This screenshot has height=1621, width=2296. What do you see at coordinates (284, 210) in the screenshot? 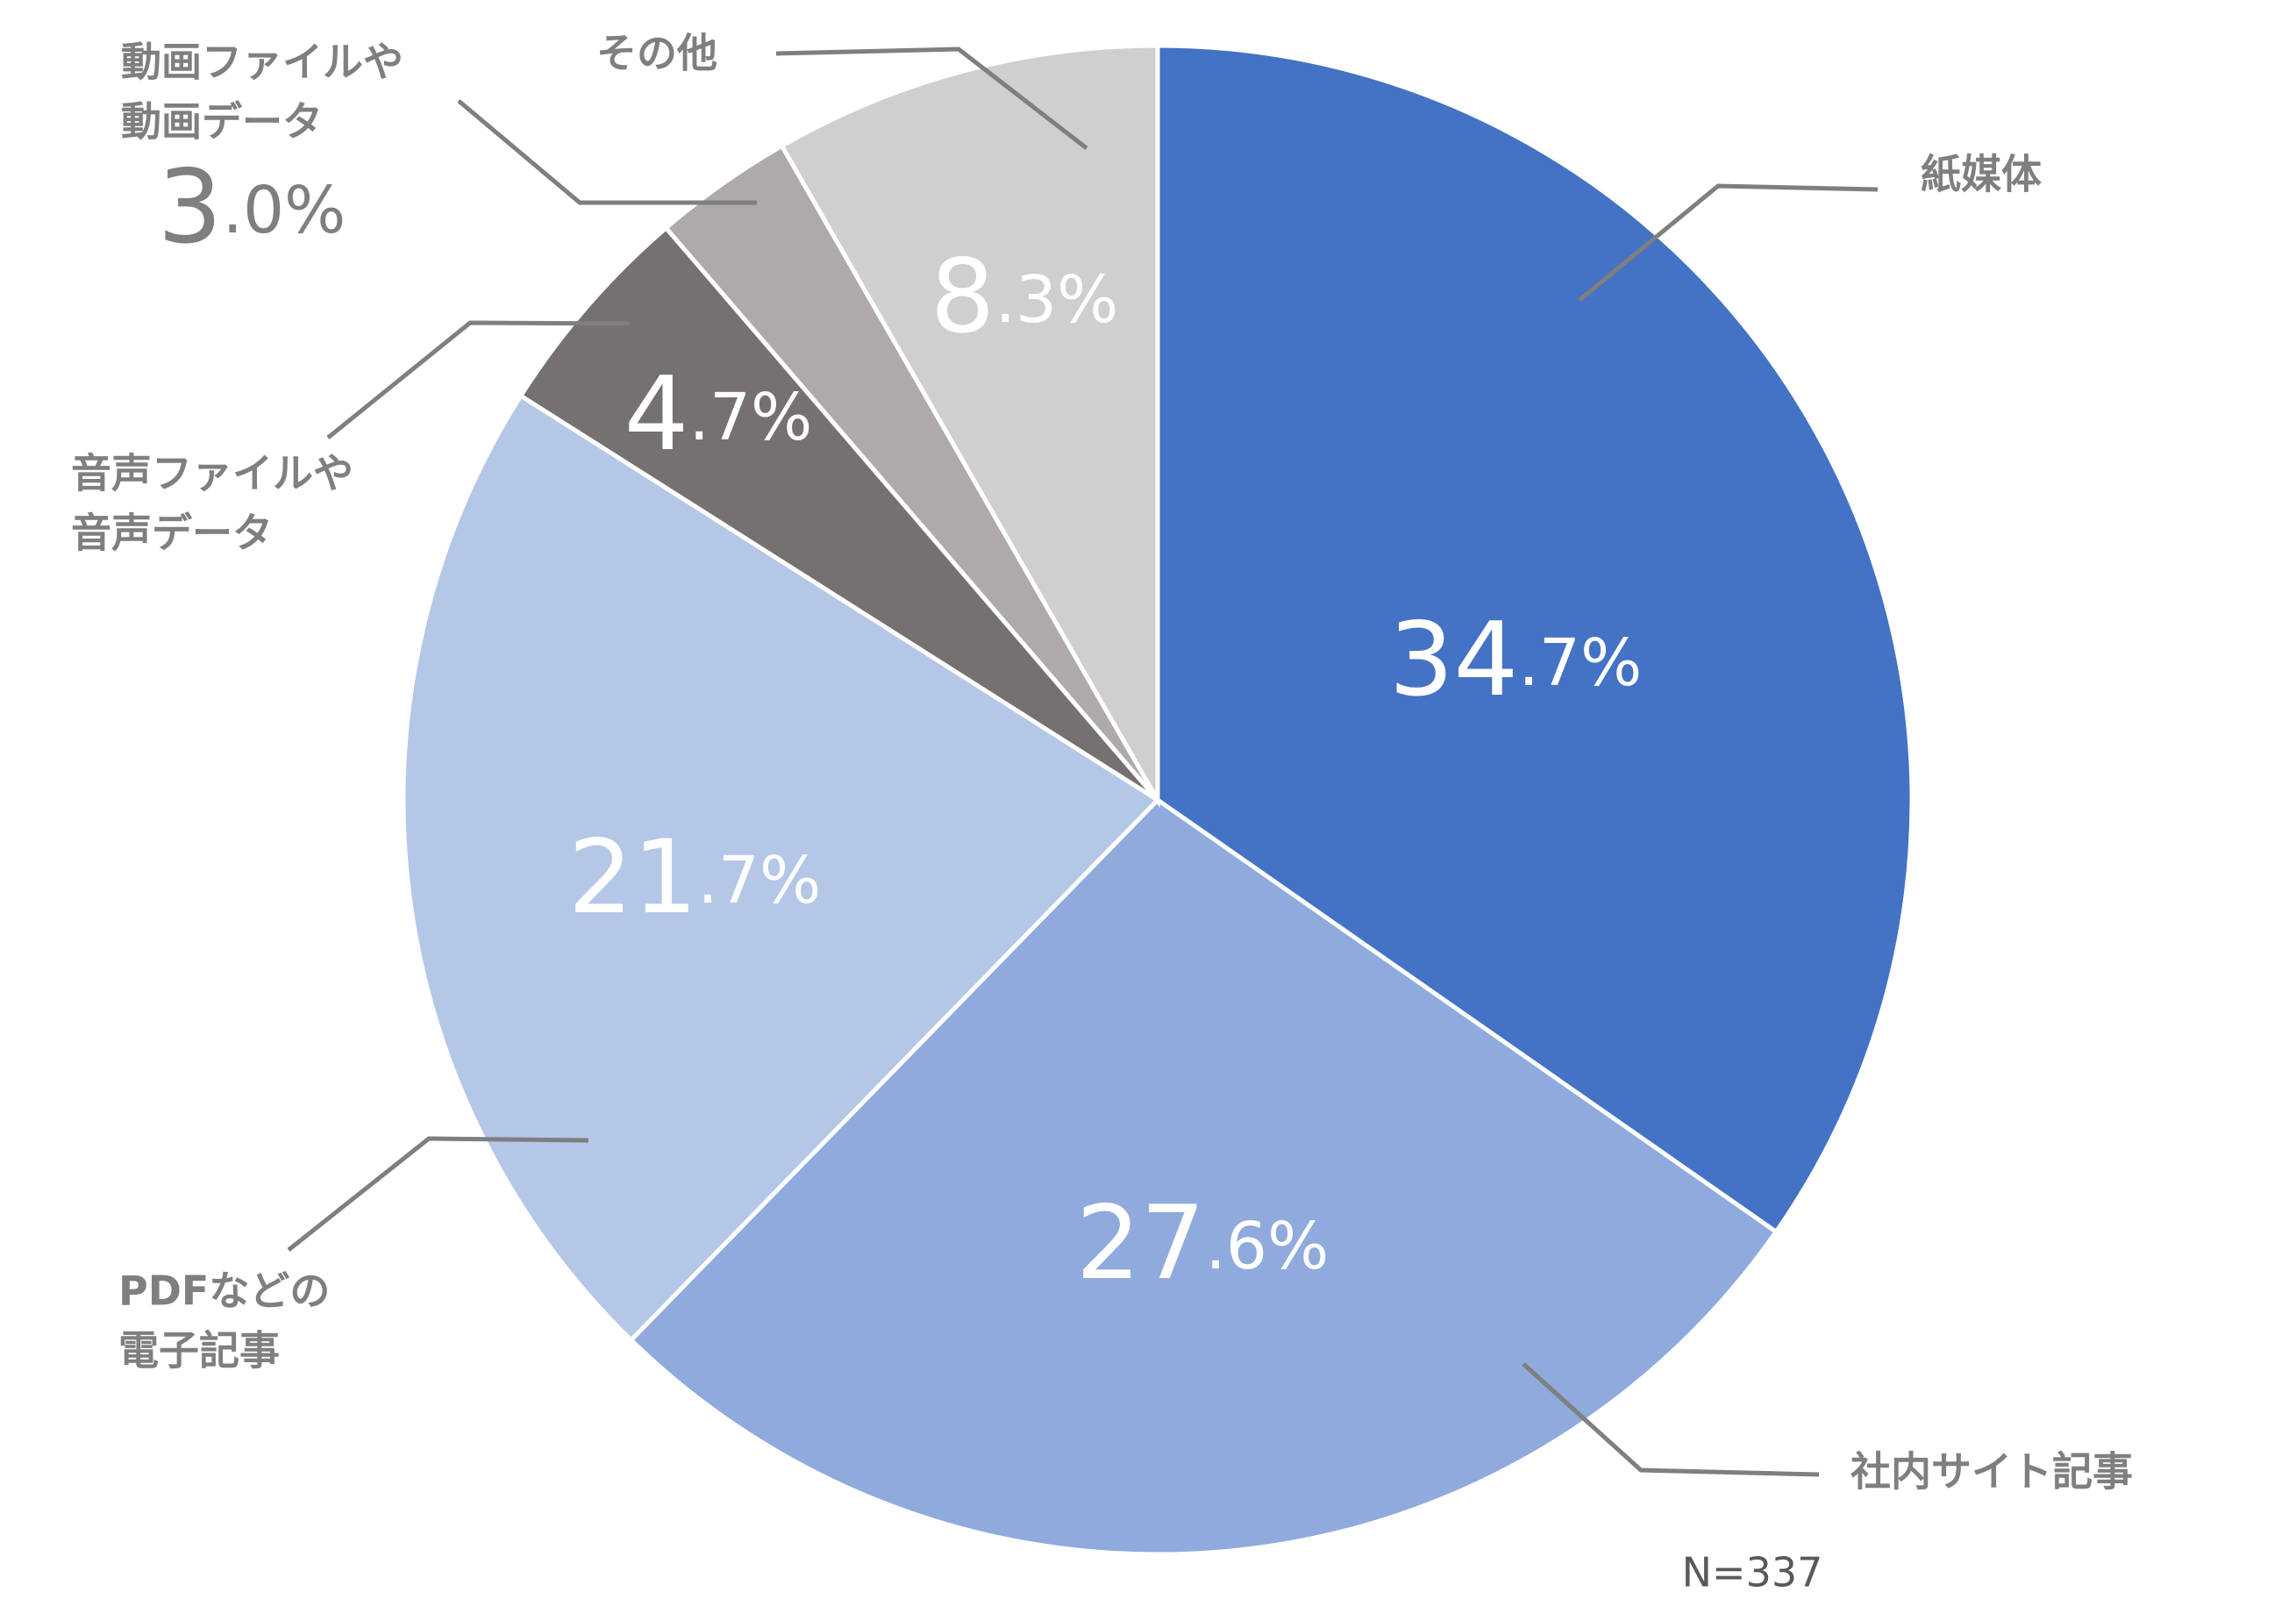
I see `value-label-fraction: .0%` at bounding box center [284, 210].